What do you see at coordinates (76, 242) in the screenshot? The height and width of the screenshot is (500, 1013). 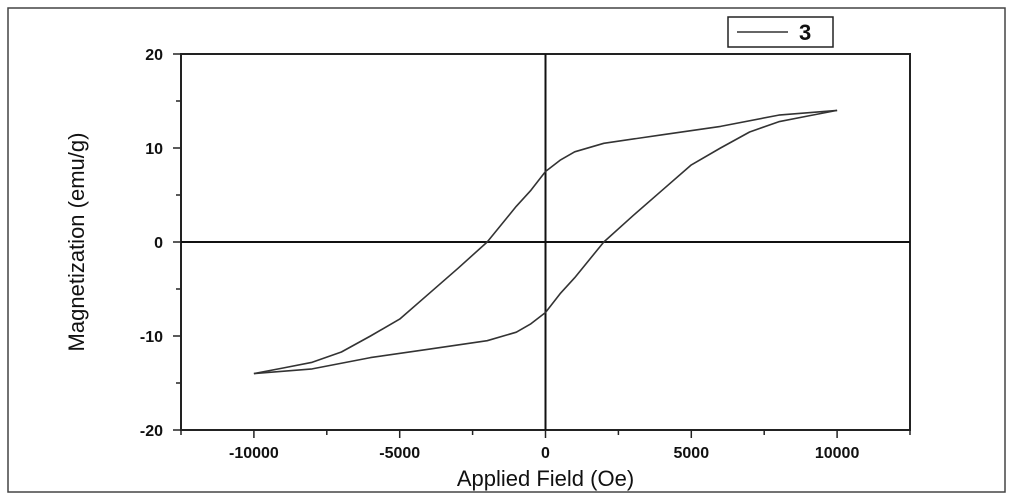 I see `y-axis-title: Magnetization (emu/g)` at bounding box center [76, 242].